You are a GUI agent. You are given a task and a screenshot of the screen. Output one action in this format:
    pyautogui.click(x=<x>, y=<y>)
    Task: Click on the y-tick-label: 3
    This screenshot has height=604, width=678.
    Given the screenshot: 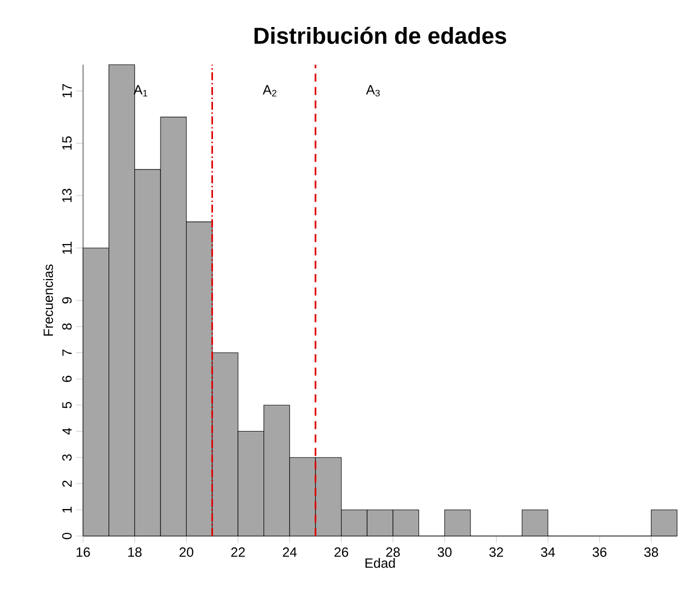 What is the action you would take?
    pyautogui.click(x=67, y=457)
    